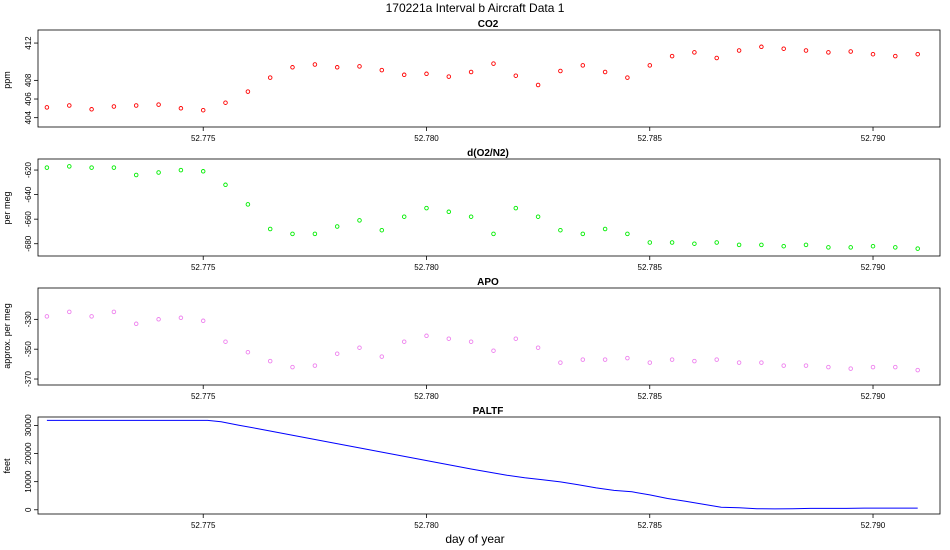 The height and width of the screenshot is (550, 950). I want to click on apo-x-tick-label: 52.775, so click(203, 396).